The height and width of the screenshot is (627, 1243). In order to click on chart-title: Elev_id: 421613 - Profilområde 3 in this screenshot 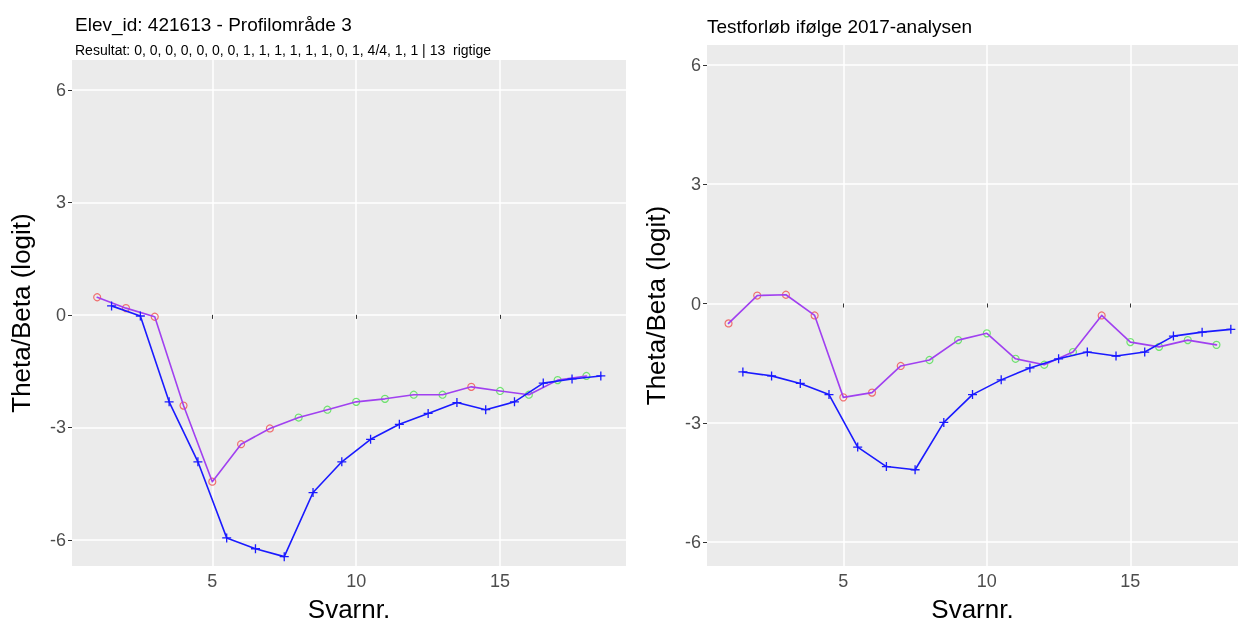, I will do `click(213, 25)`.